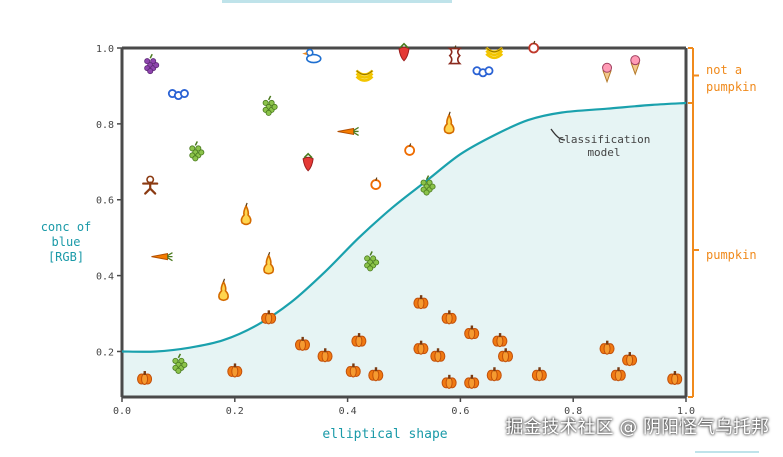 This screenshot has width=783, height=457. What do you see at coordinates (105, 277) in the screenshot?
I see `y-tick-label: 0.4` at bounding box center [105, 277].